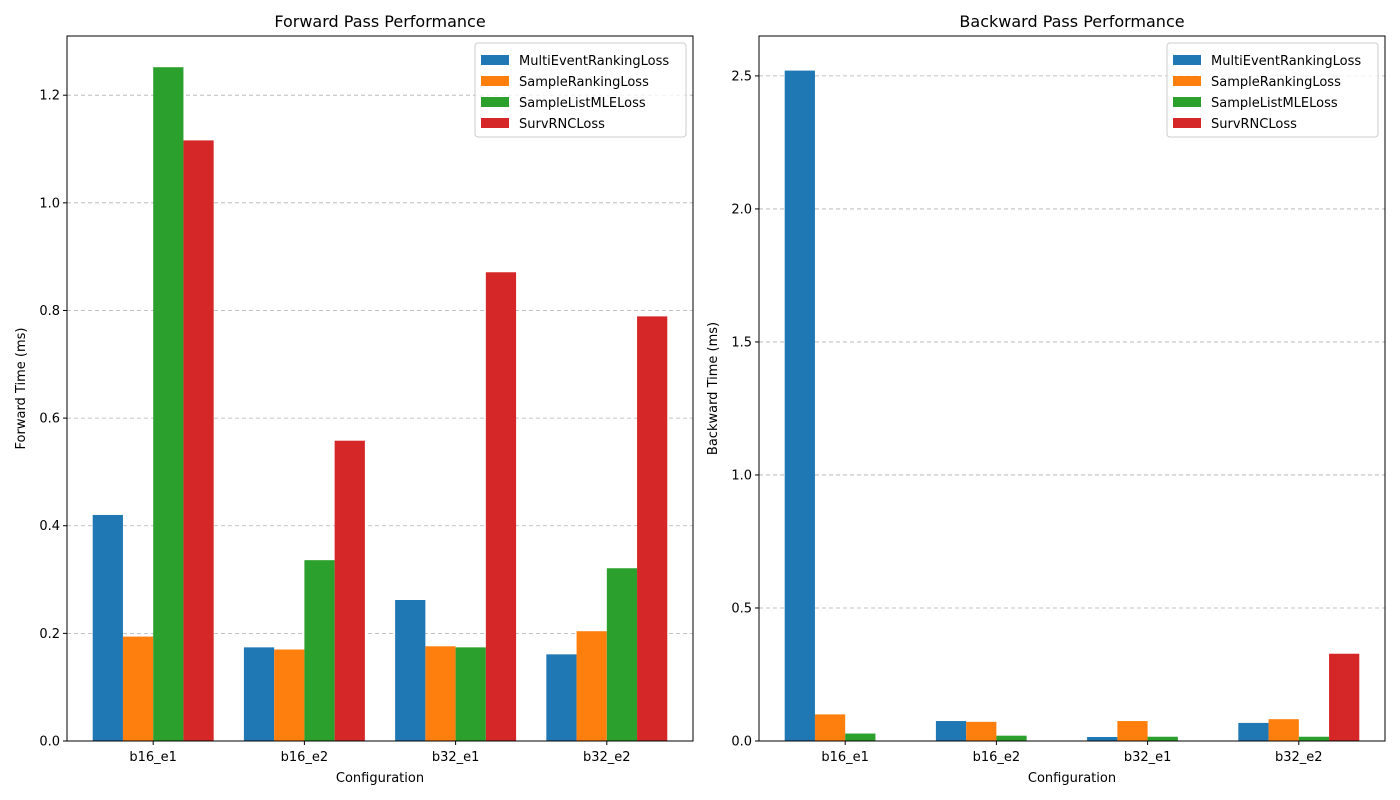  Describe the element at coordinates (49, 526) in the screenshot. I see `y-tick-label: 0.4` at that location.